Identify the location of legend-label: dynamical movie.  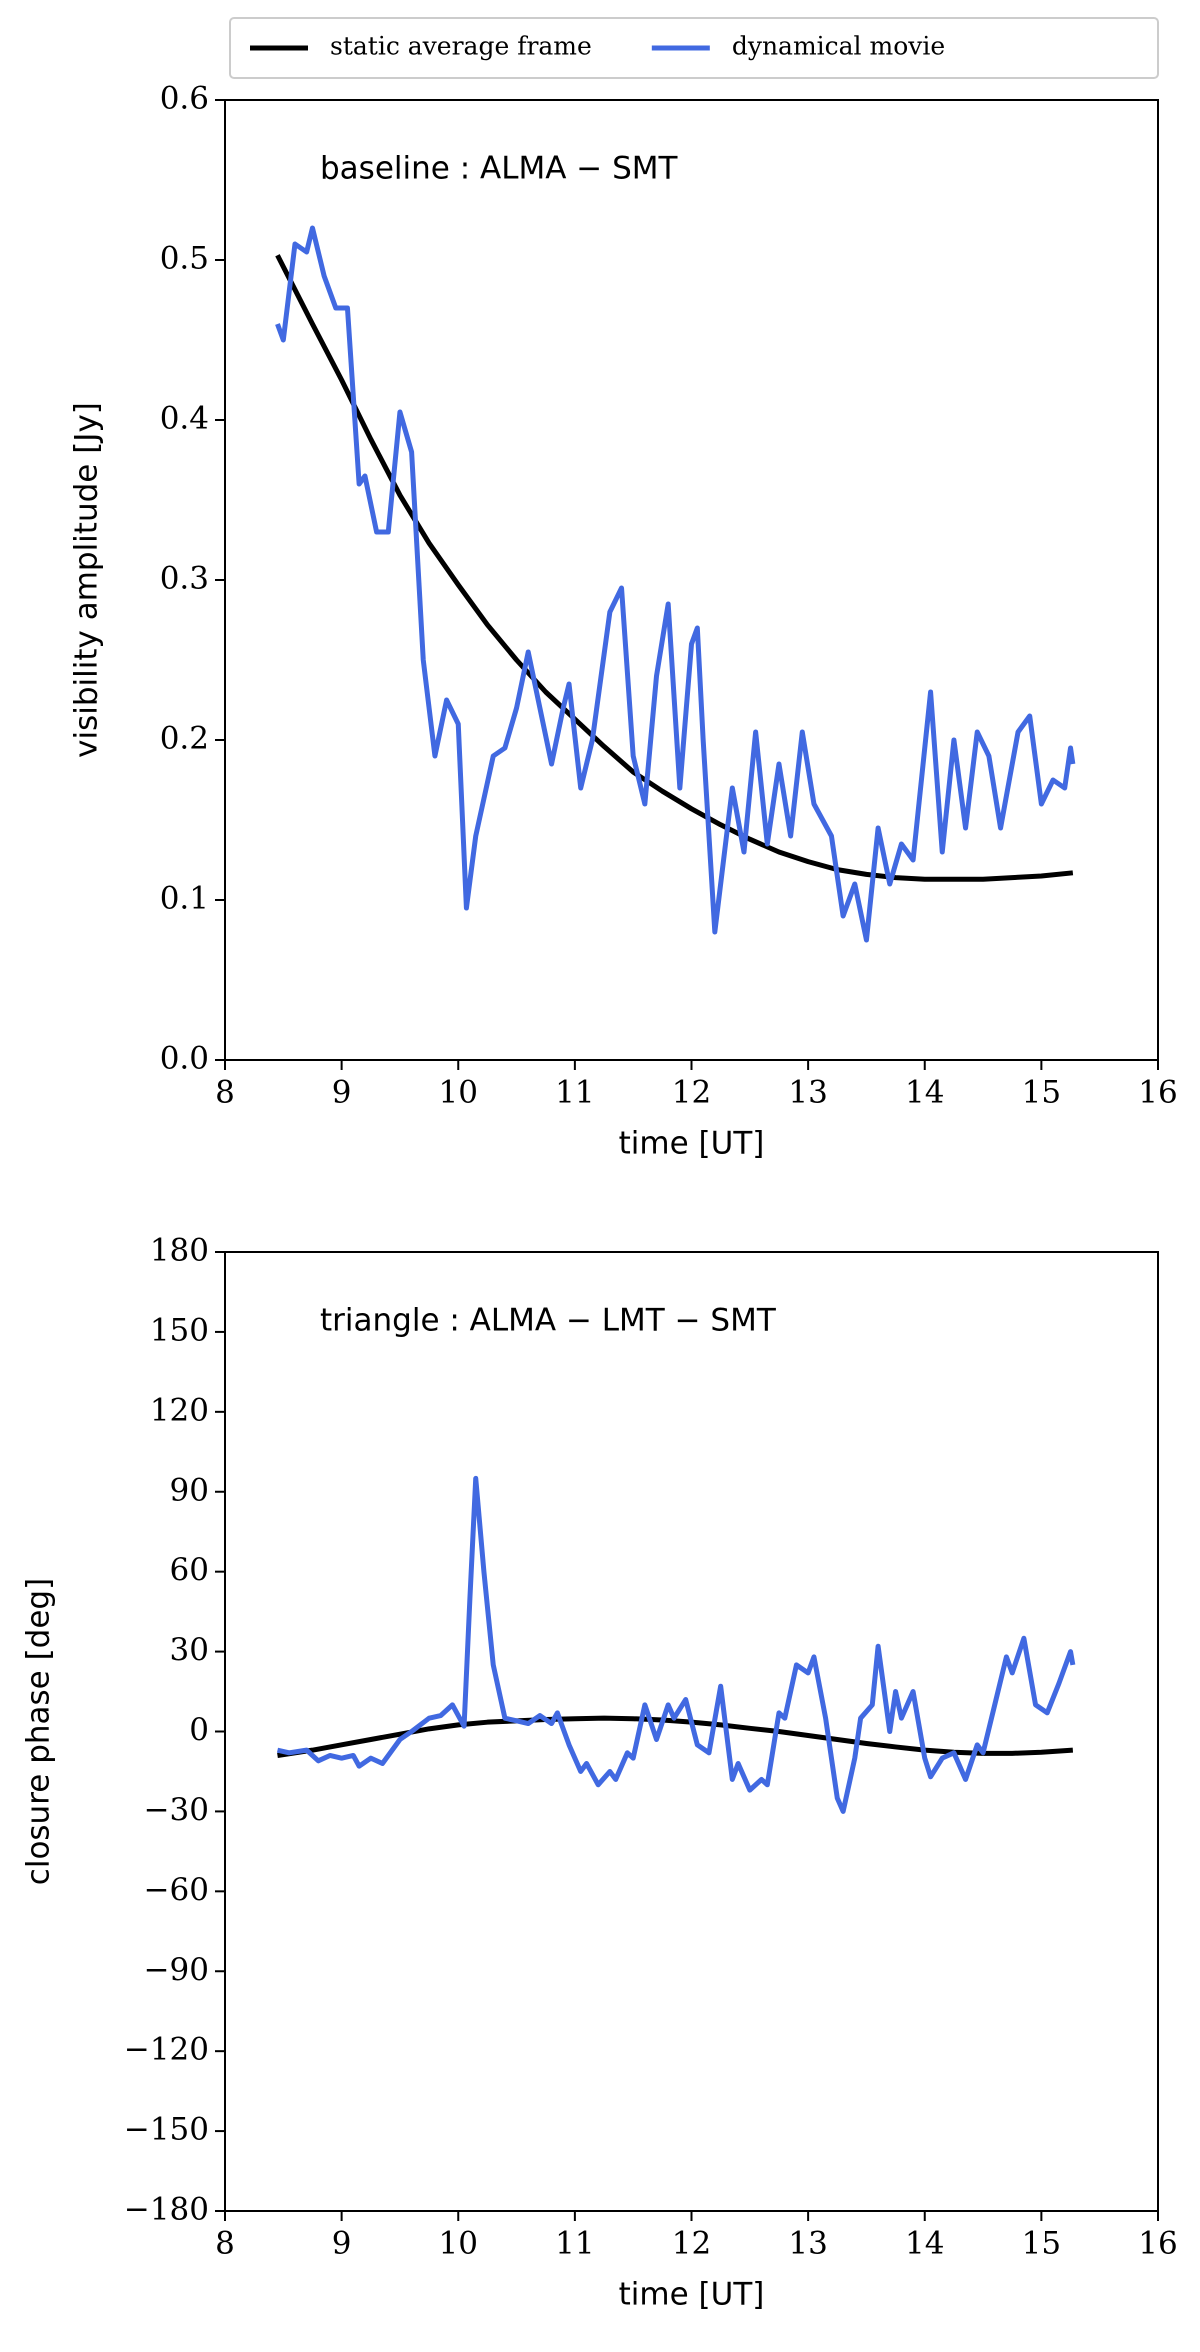
(838, 46).